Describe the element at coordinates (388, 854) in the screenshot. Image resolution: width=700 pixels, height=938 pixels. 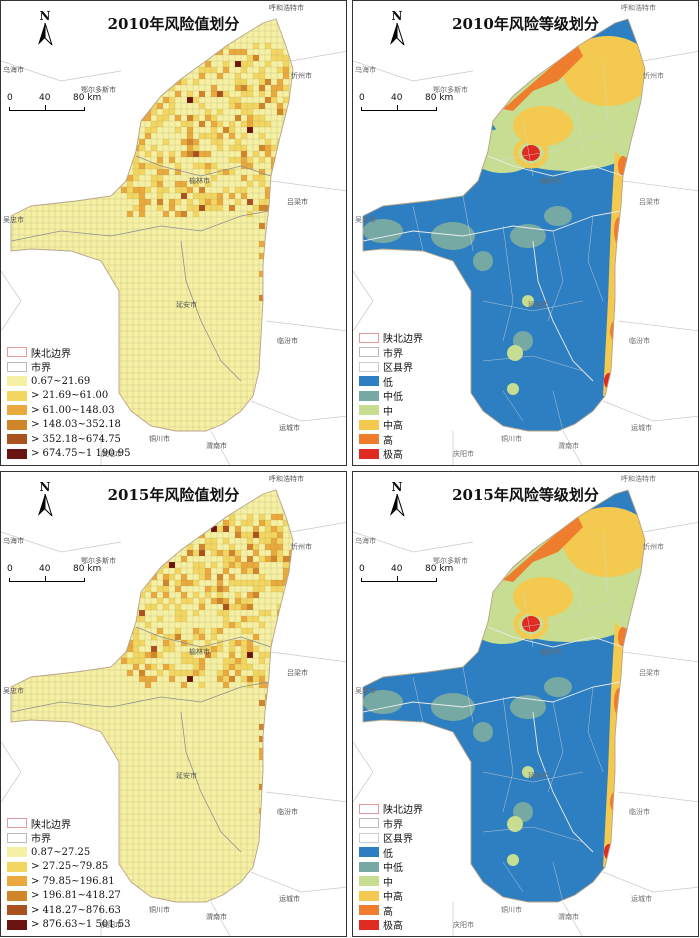
I see `legend-label: 低` at that location.